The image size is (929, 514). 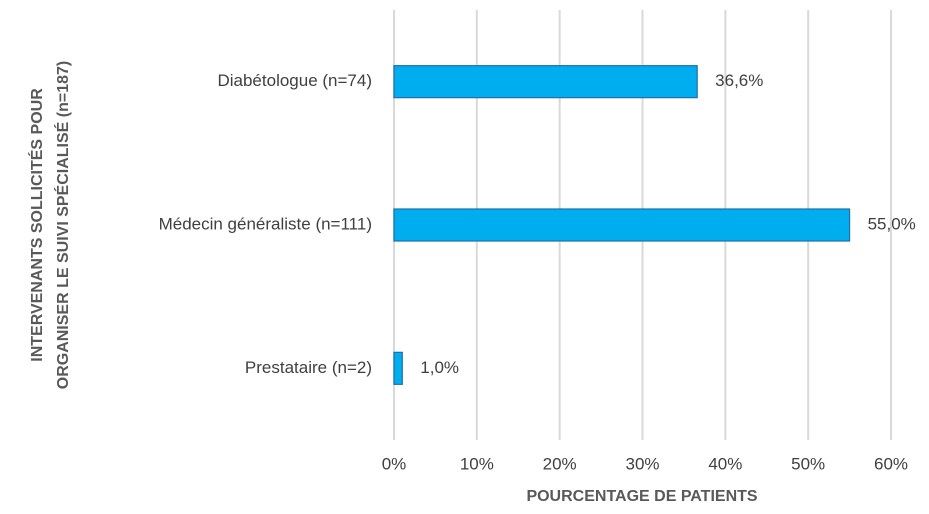 I want to click on x-tick-label: 50%, so click(x=808, y=463).